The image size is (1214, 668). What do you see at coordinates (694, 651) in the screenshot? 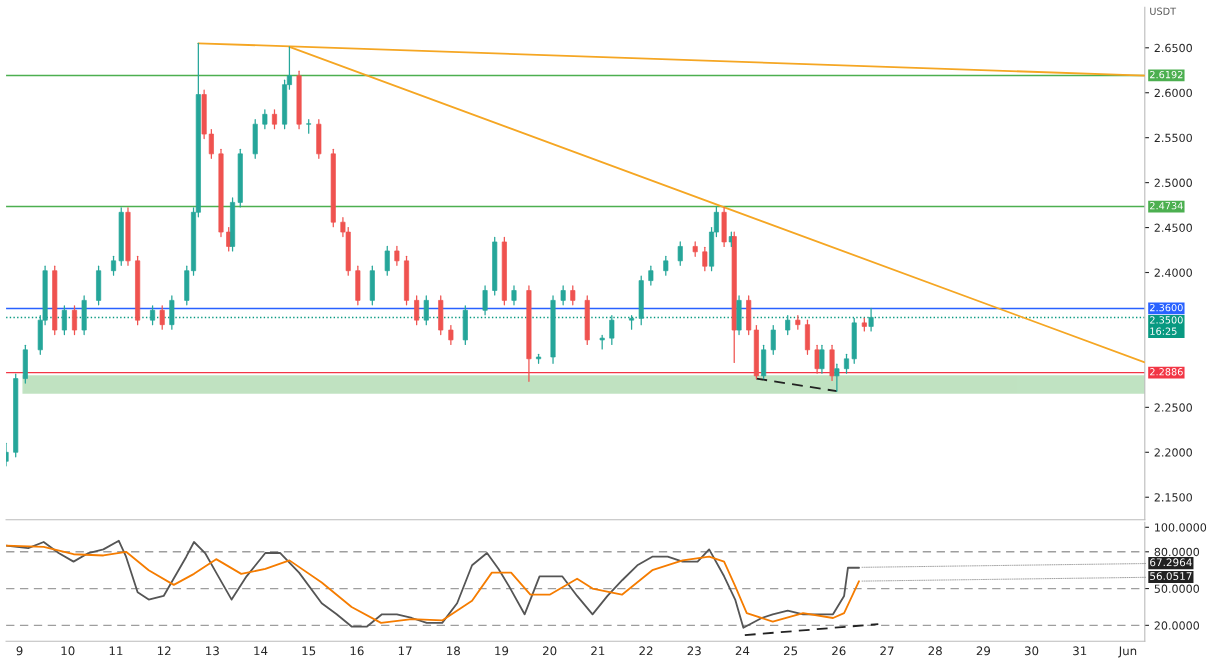
I see `x-tick-label: 23` at bounding box center [694, 651].